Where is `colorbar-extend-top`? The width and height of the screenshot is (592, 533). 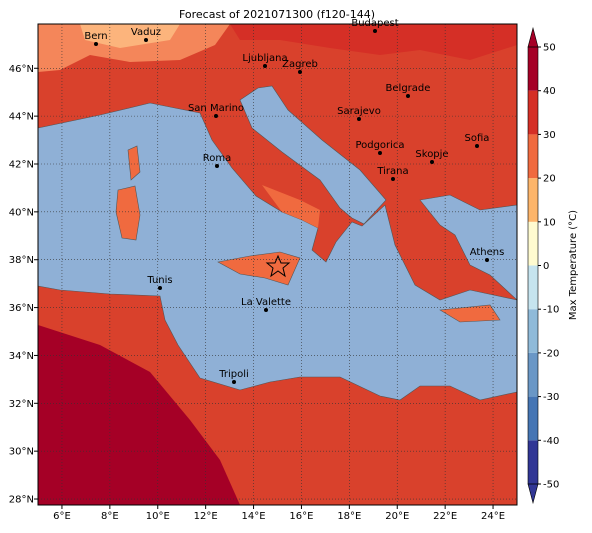
colorbar-extend-top is located at coordinates (533, 37).